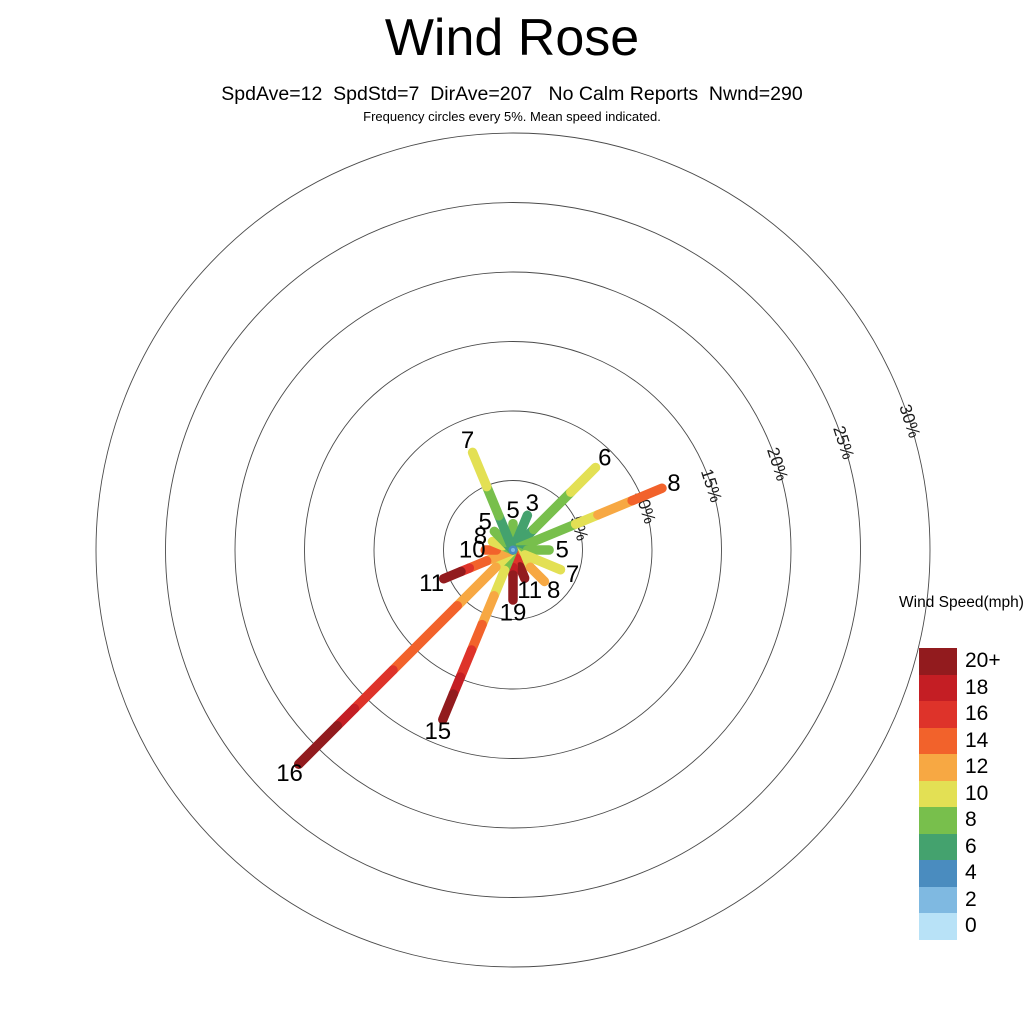 The width and height of the screenshot is (1024, 1024). I want to click on legend-row: 12, so click(971, 767).